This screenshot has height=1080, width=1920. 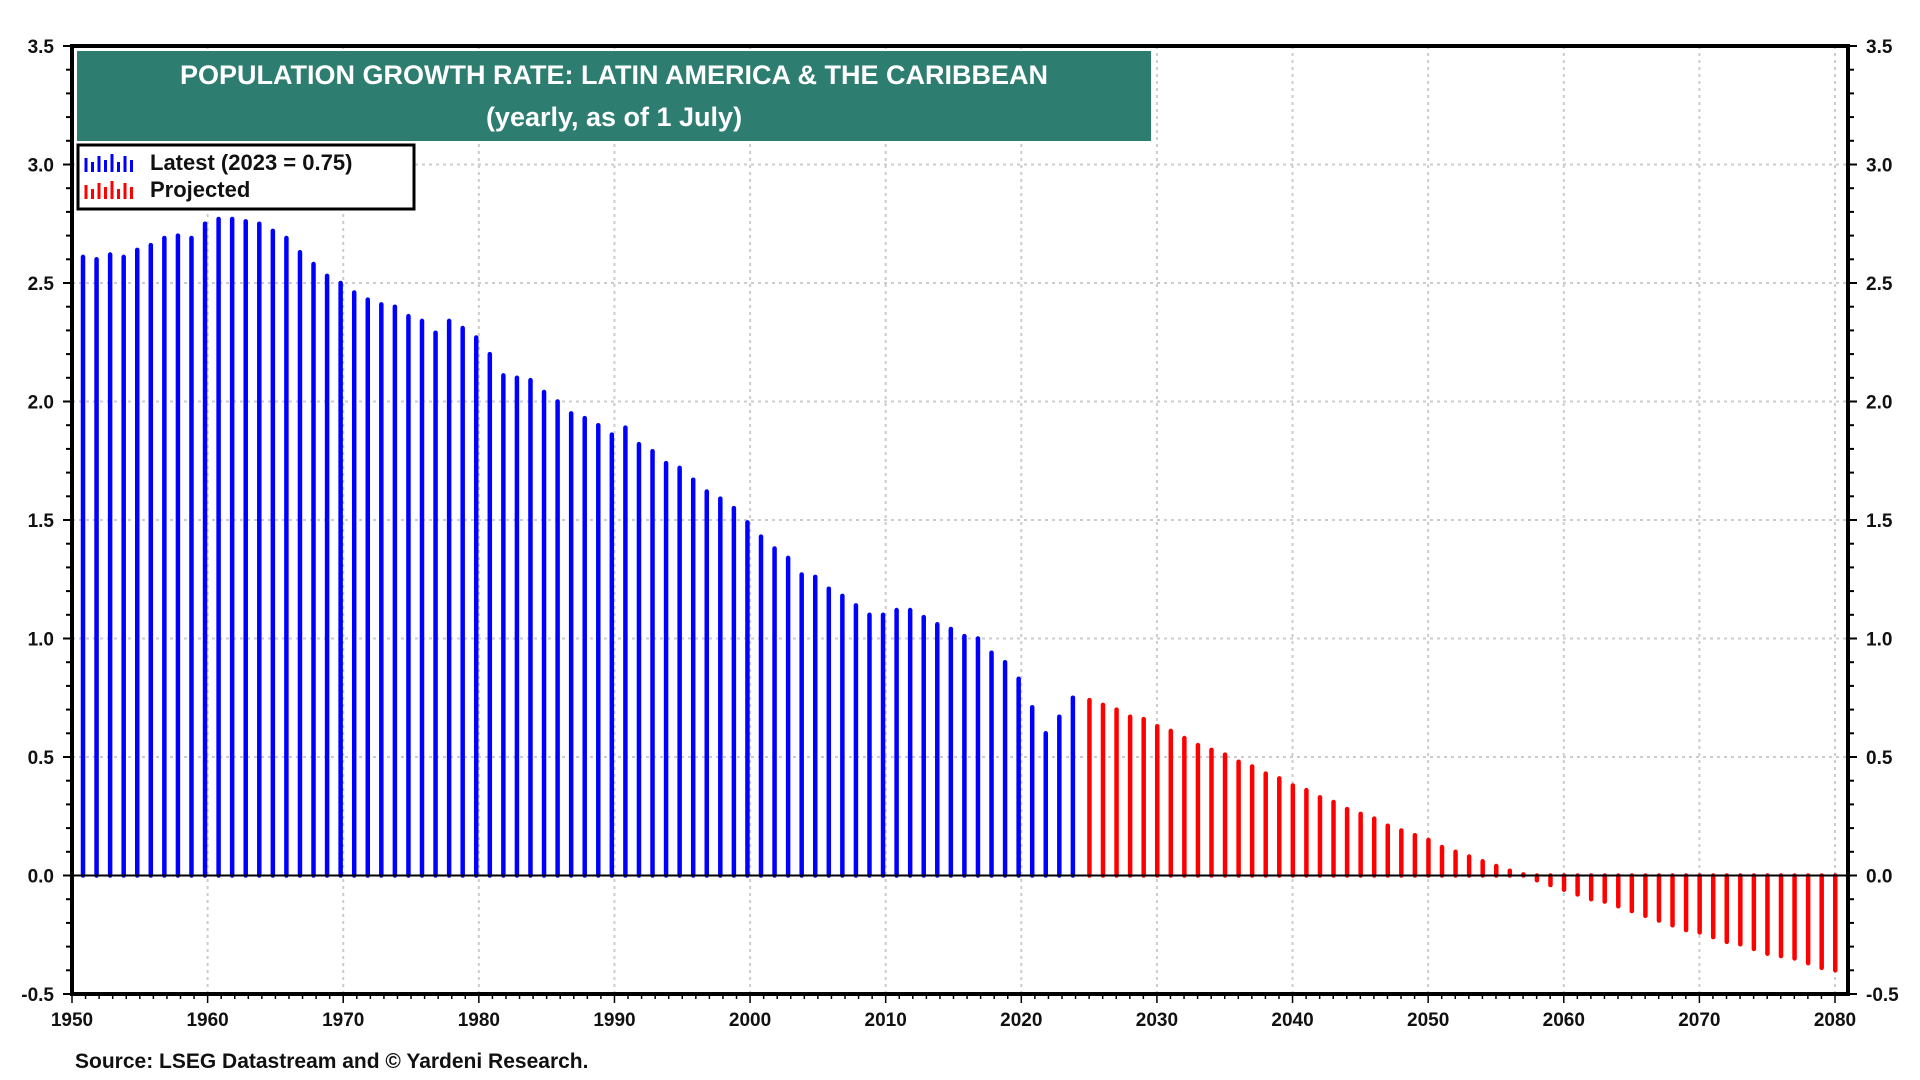 What do you see at coordinates (41, 47) in the screenshot?
I see `y-tick-label-left: 3.5` at bounding box center [41, 47].